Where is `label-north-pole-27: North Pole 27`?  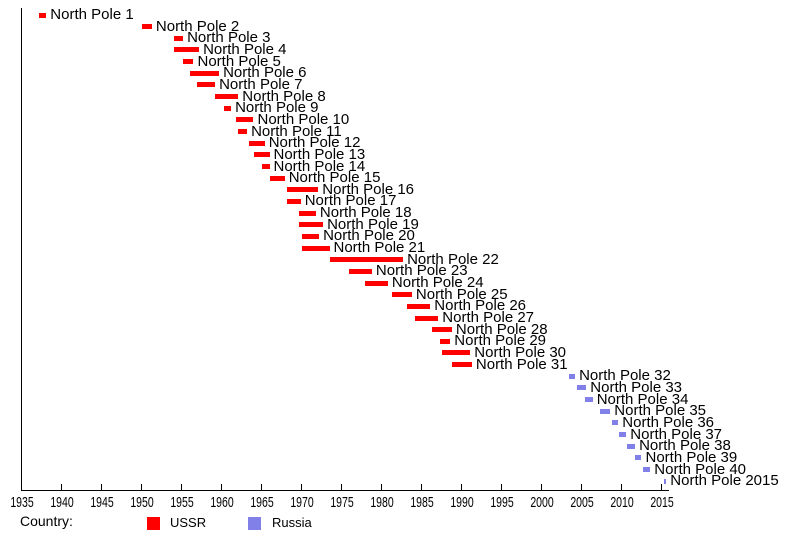
label-north-pole-27: North Pole 27 is located at coordinates (488, 318).